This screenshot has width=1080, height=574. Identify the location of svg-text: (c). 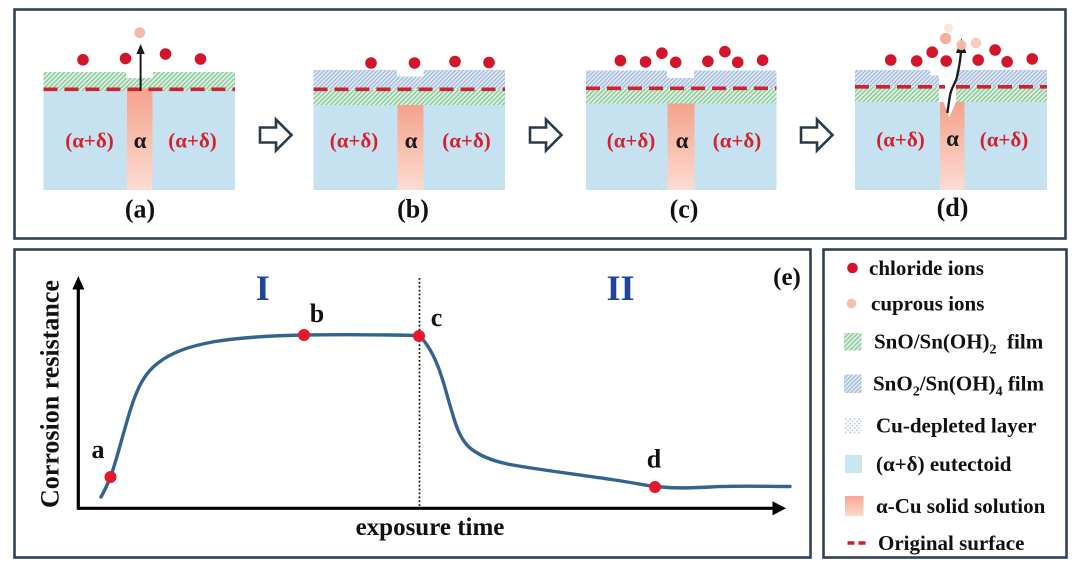
(684, 209).